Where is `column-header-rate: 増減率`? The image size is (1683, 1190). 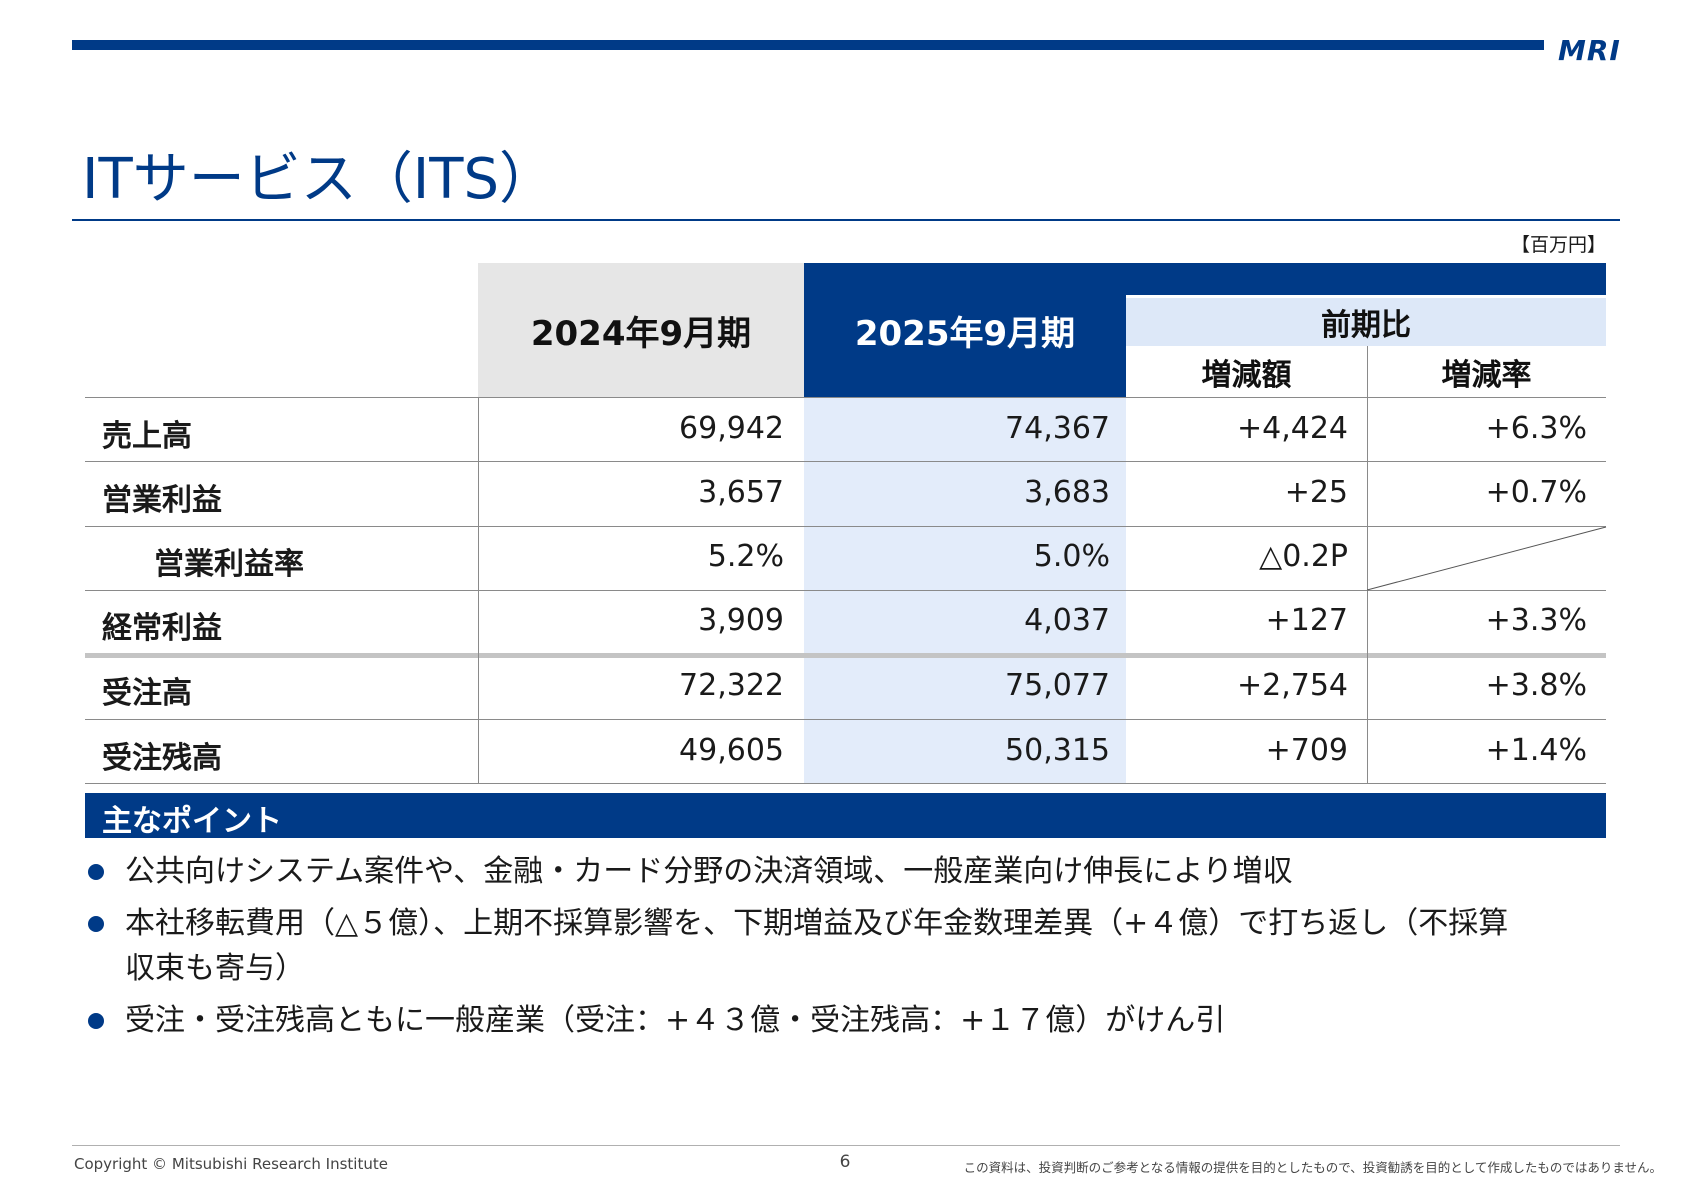
column-header-rate: 増減率 is located at coordinates (1486, 375).